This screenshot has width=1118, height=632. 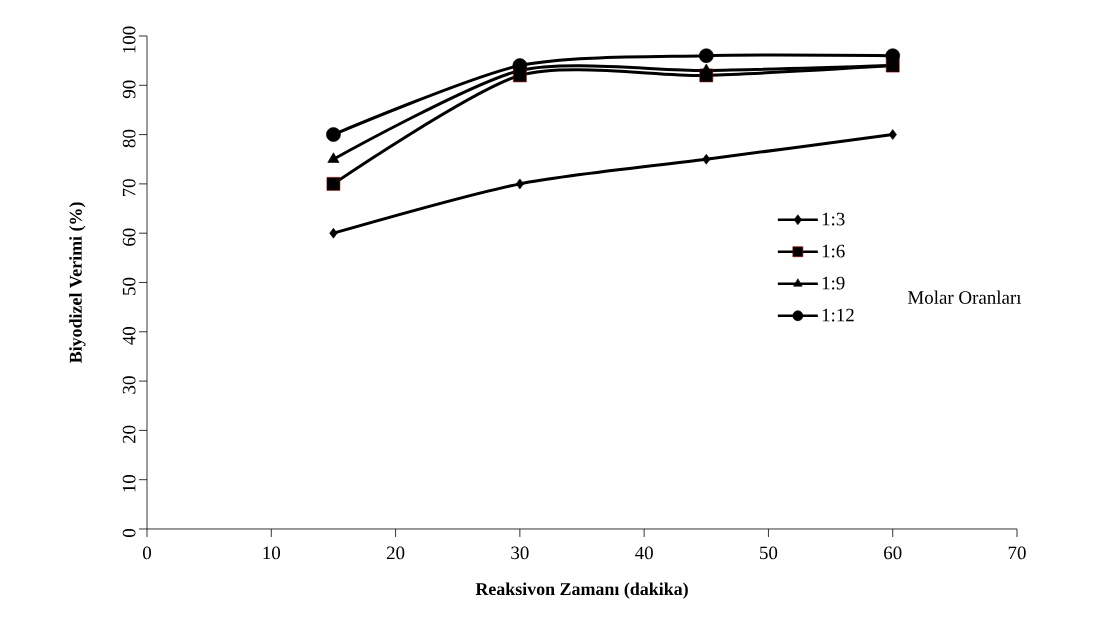 I want to click on y-tick-label: 30, so click(x=129, y=385).